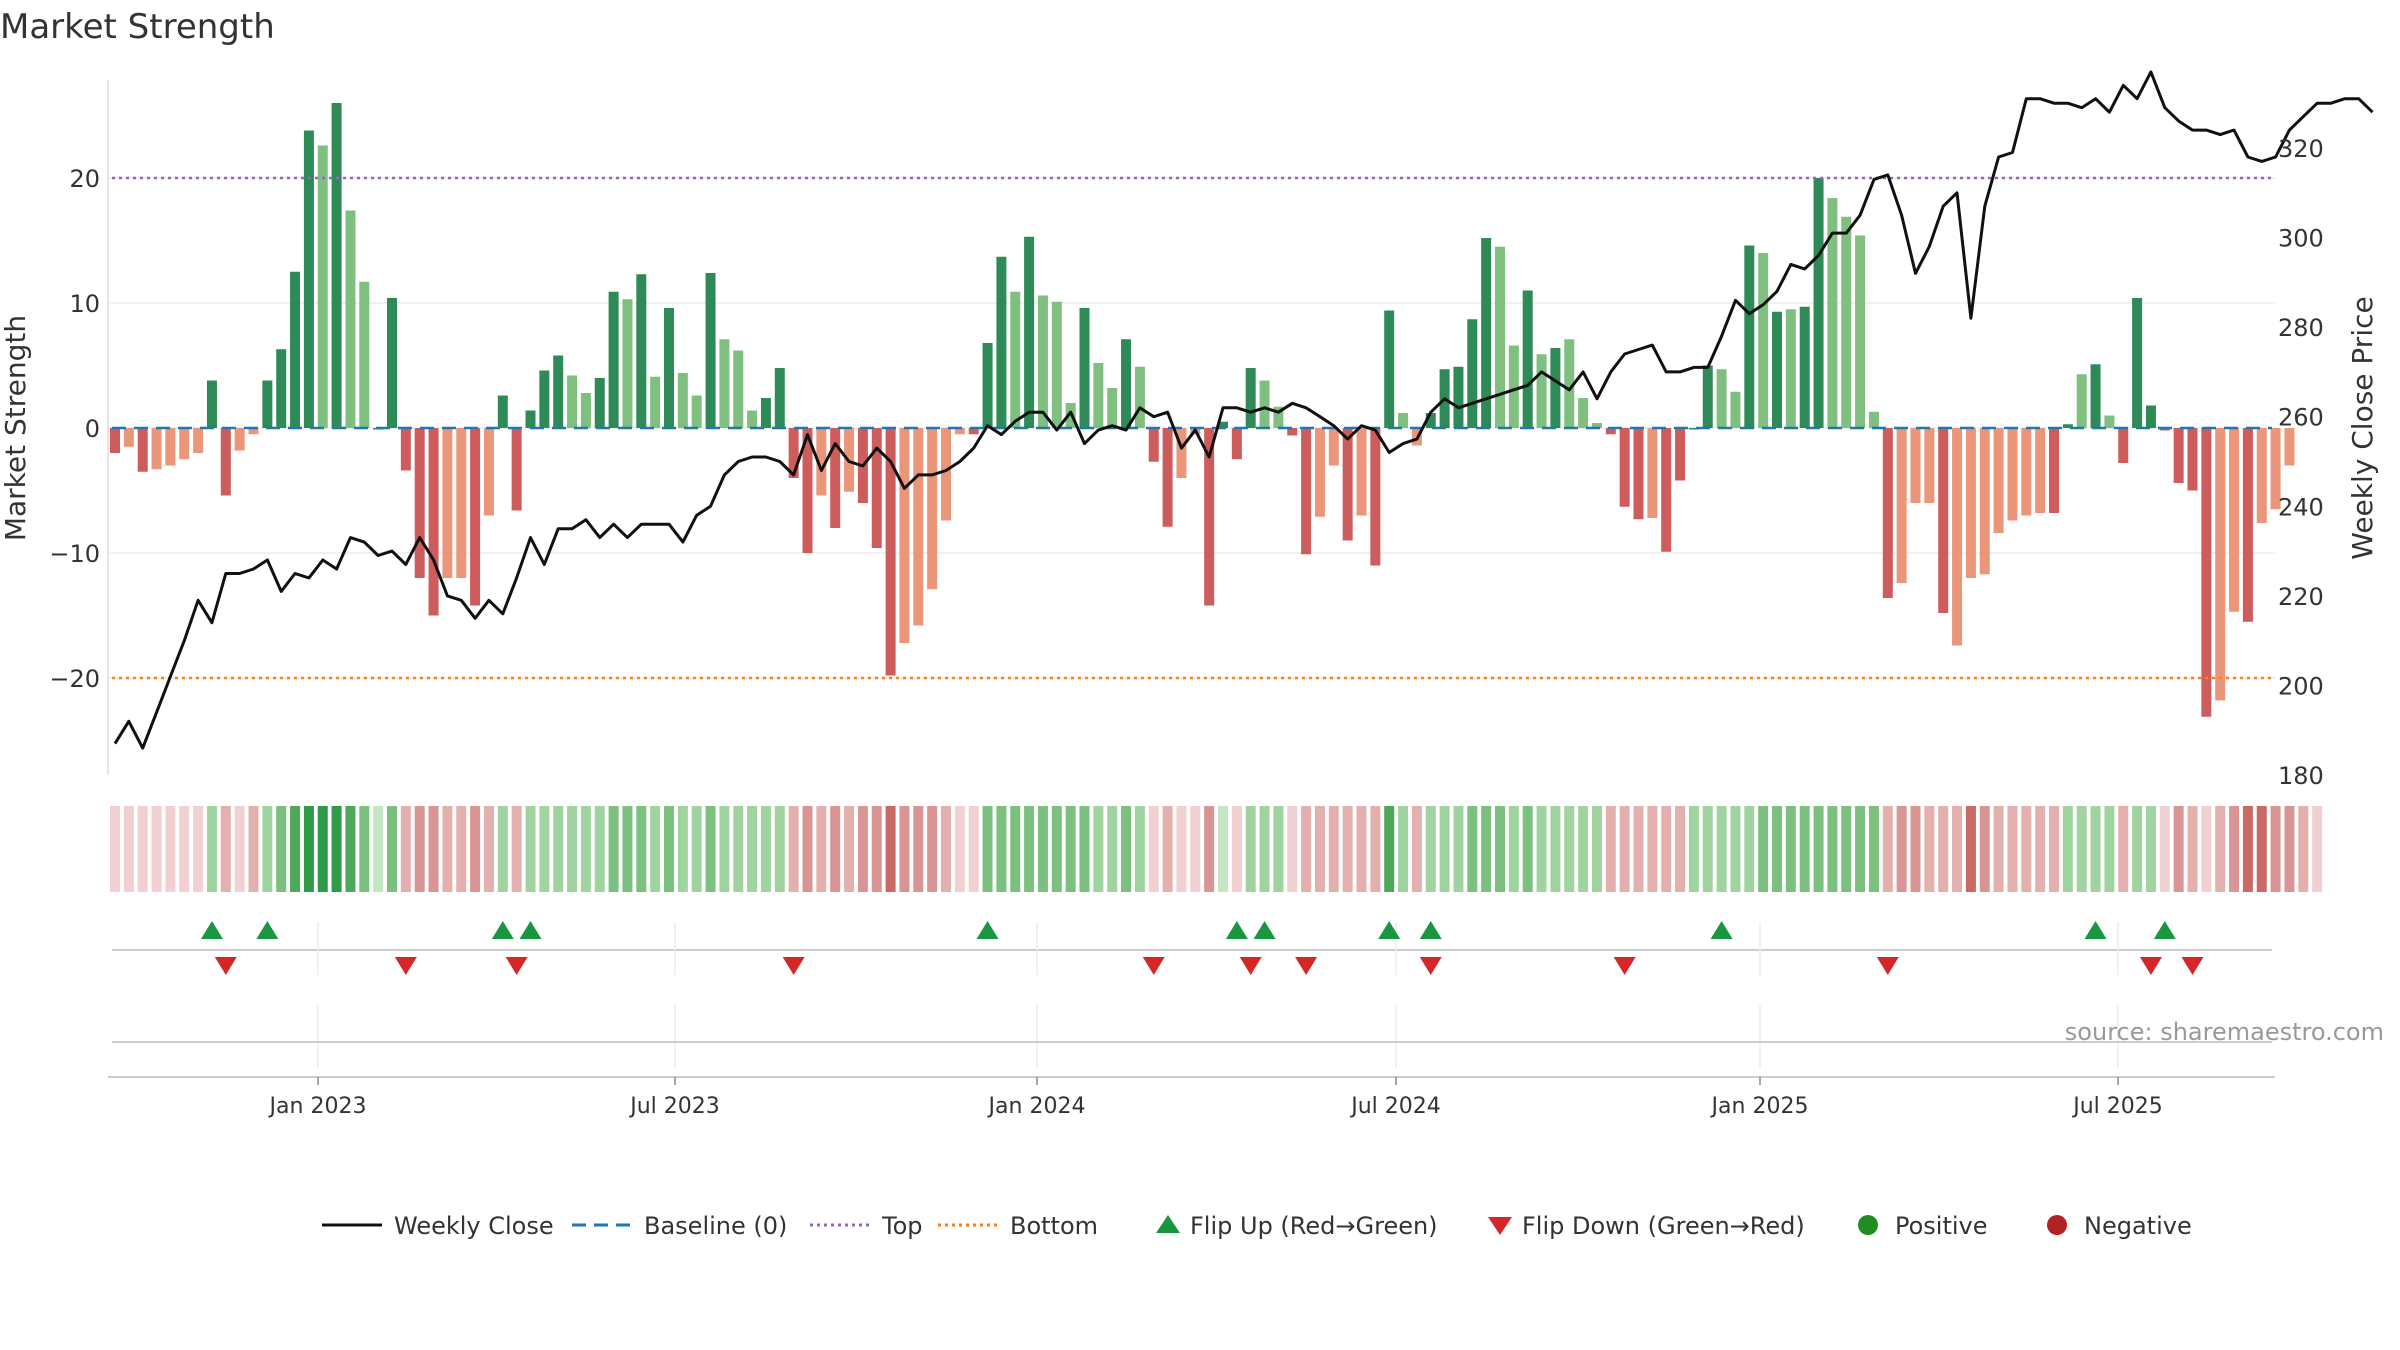 The image size is (2400, 1350). I want to click on y-left-tick-label: −20, so click(74, 679).